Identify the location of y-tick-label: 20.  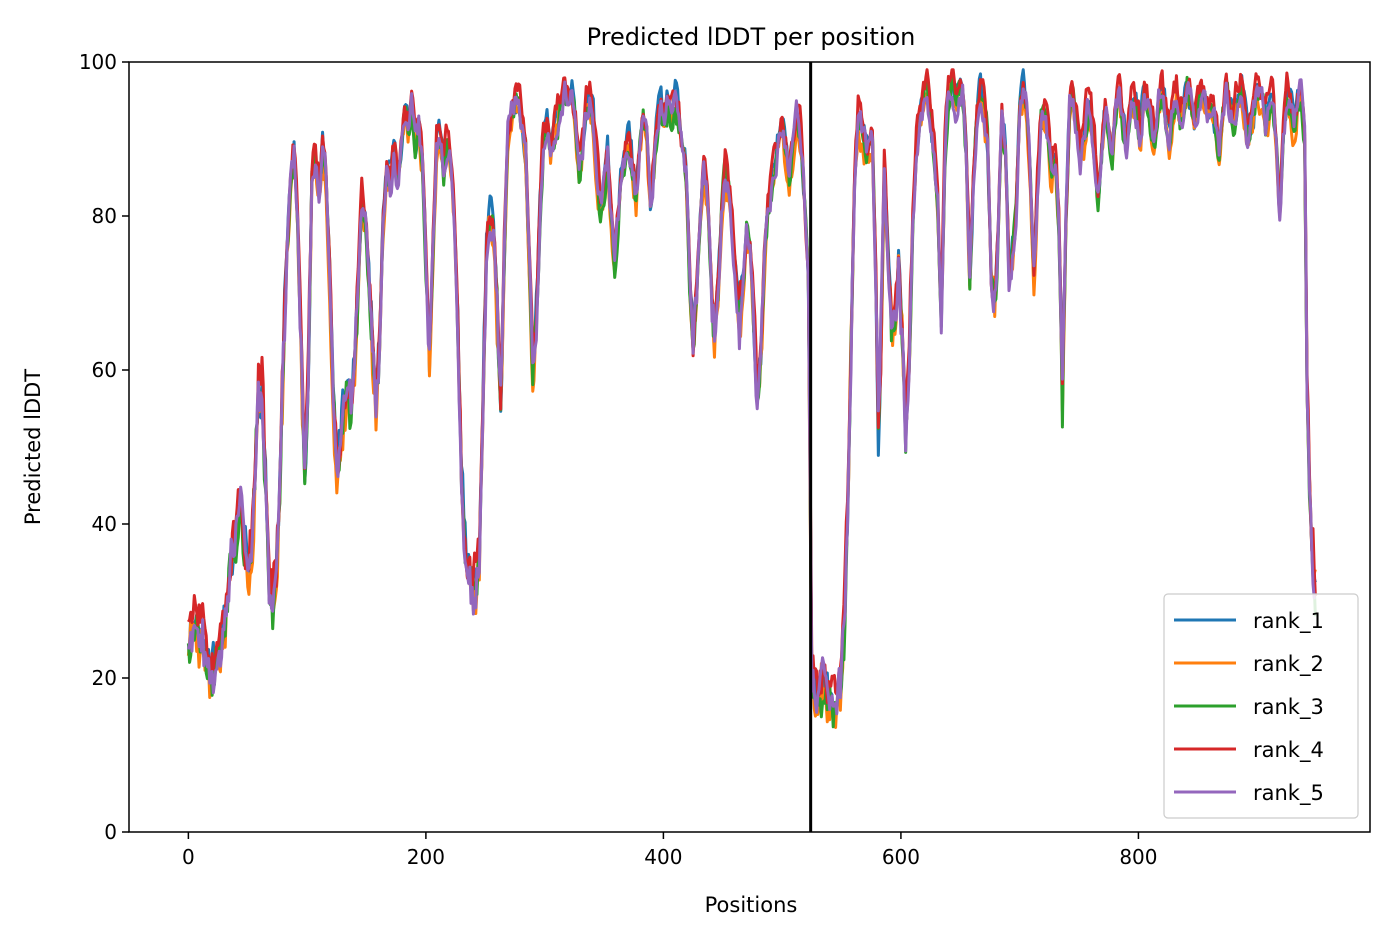
(104, 678).